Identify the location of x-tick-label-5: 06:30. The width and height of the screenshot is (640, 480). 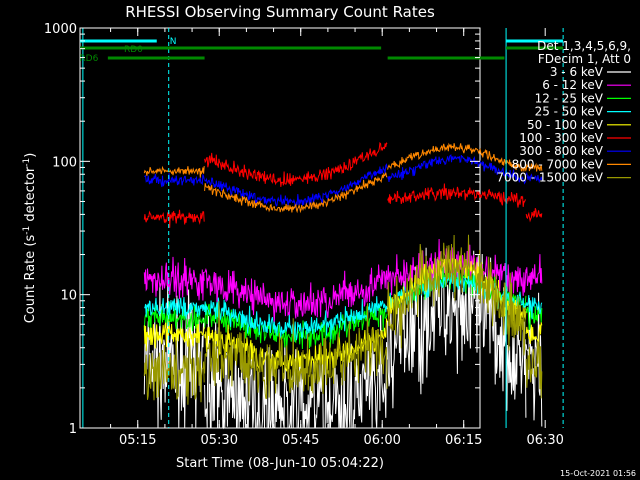
(544, 440).